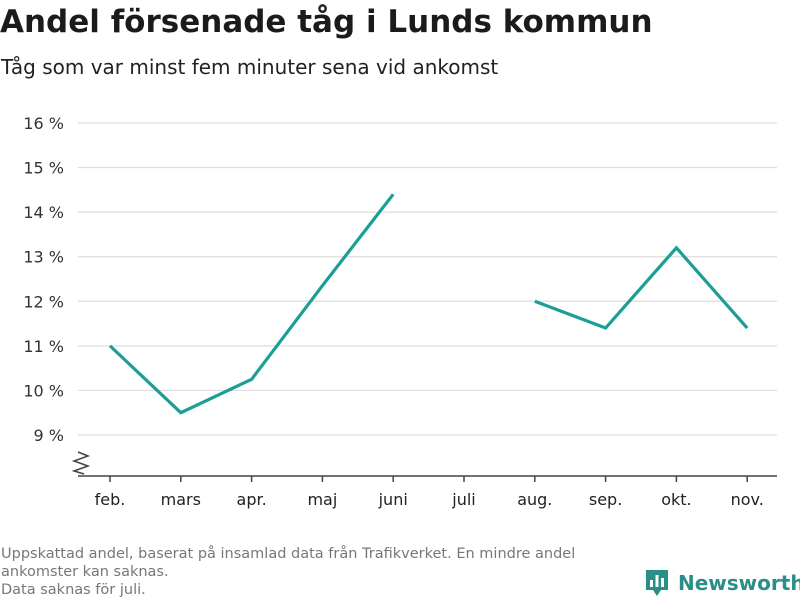 The width and height of the screenshot is (800, 600). Describe the element at coordinates (43, 346) in the screenshot. I see `y-tick-label: 11 %` at that location.